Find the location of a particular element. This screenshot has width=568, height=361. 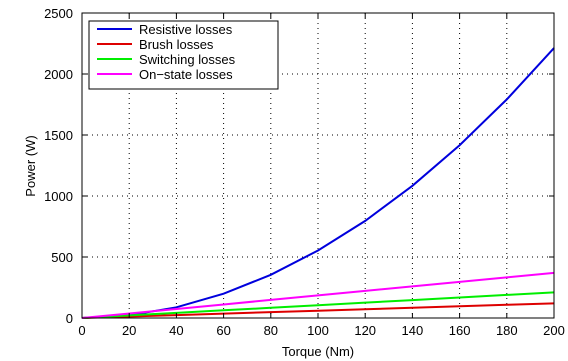

x-axis-label: Torque (Nm) is located at coordinates (318, 351).